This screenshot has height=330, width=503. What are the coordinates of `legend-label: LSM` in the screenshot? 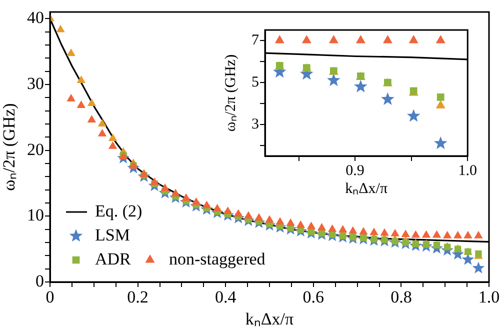 It's located at (112, 234).